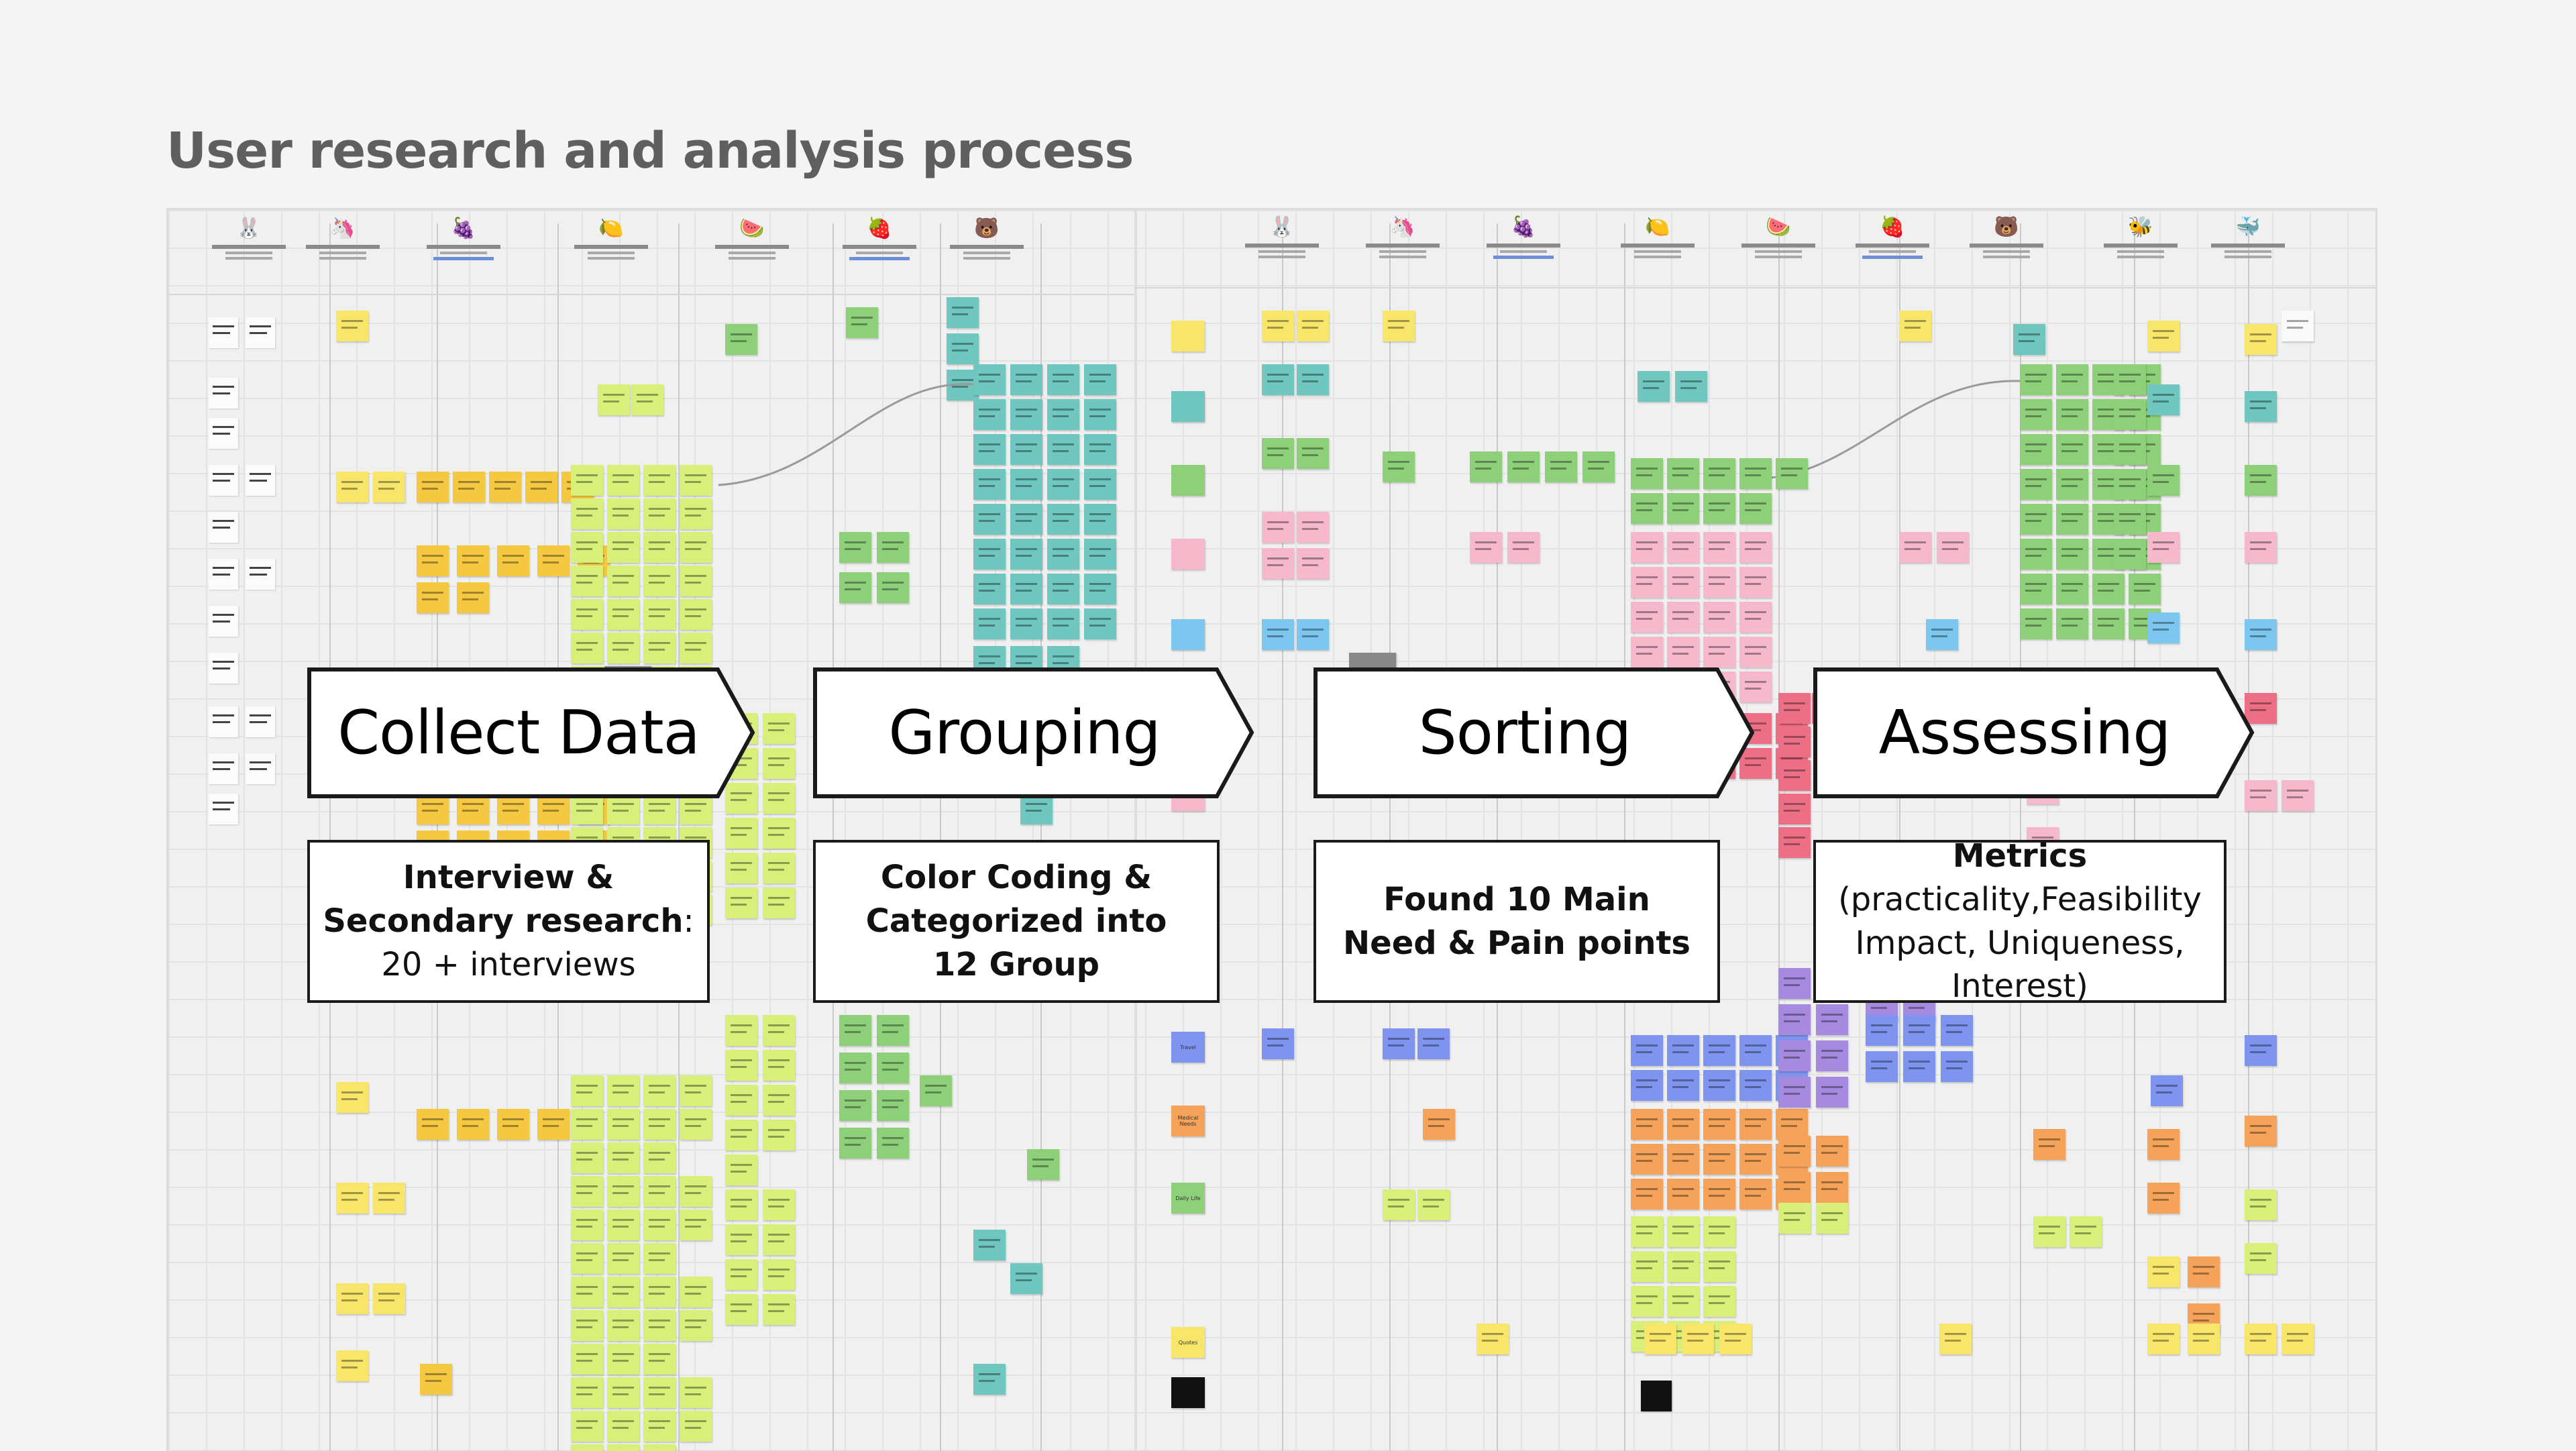 This screenshot has height=1451, width=2576. Describe the element at coordinates (343, 259) in the screenshot. I see `persona-card: 🦄` at that location.